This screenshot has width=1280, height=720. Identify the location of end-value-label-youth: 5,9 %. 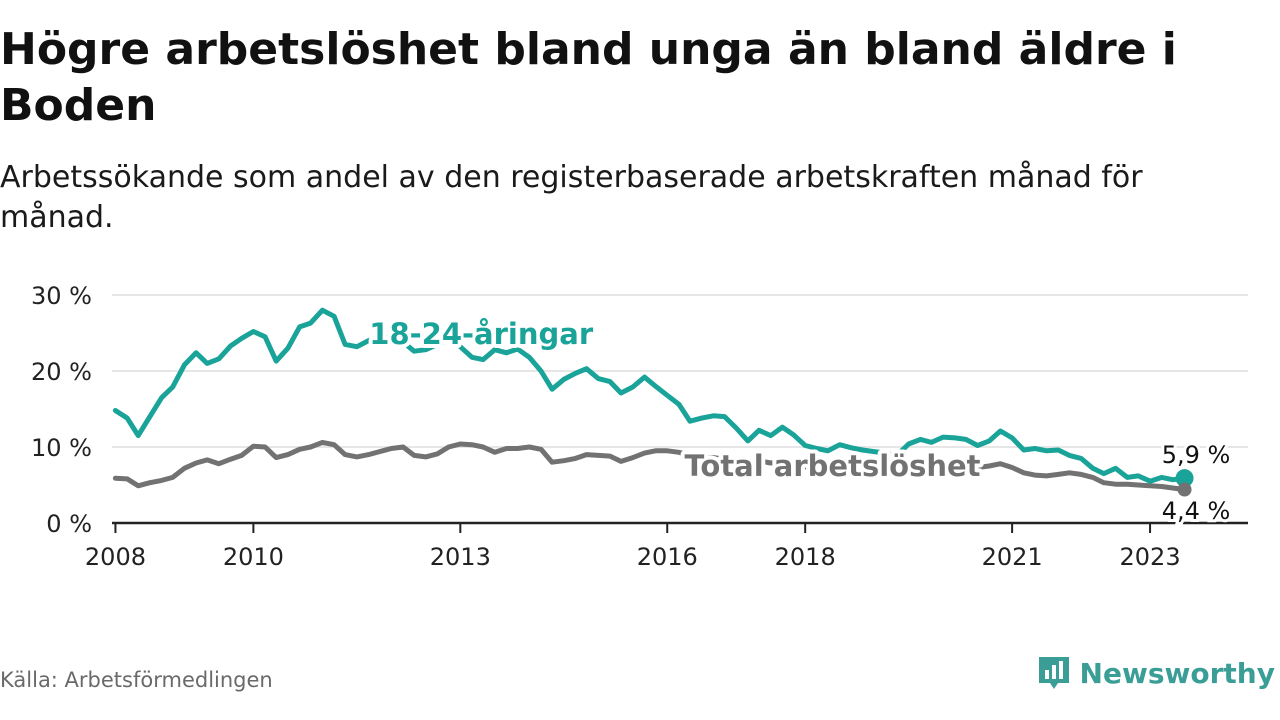
(1196, 455).